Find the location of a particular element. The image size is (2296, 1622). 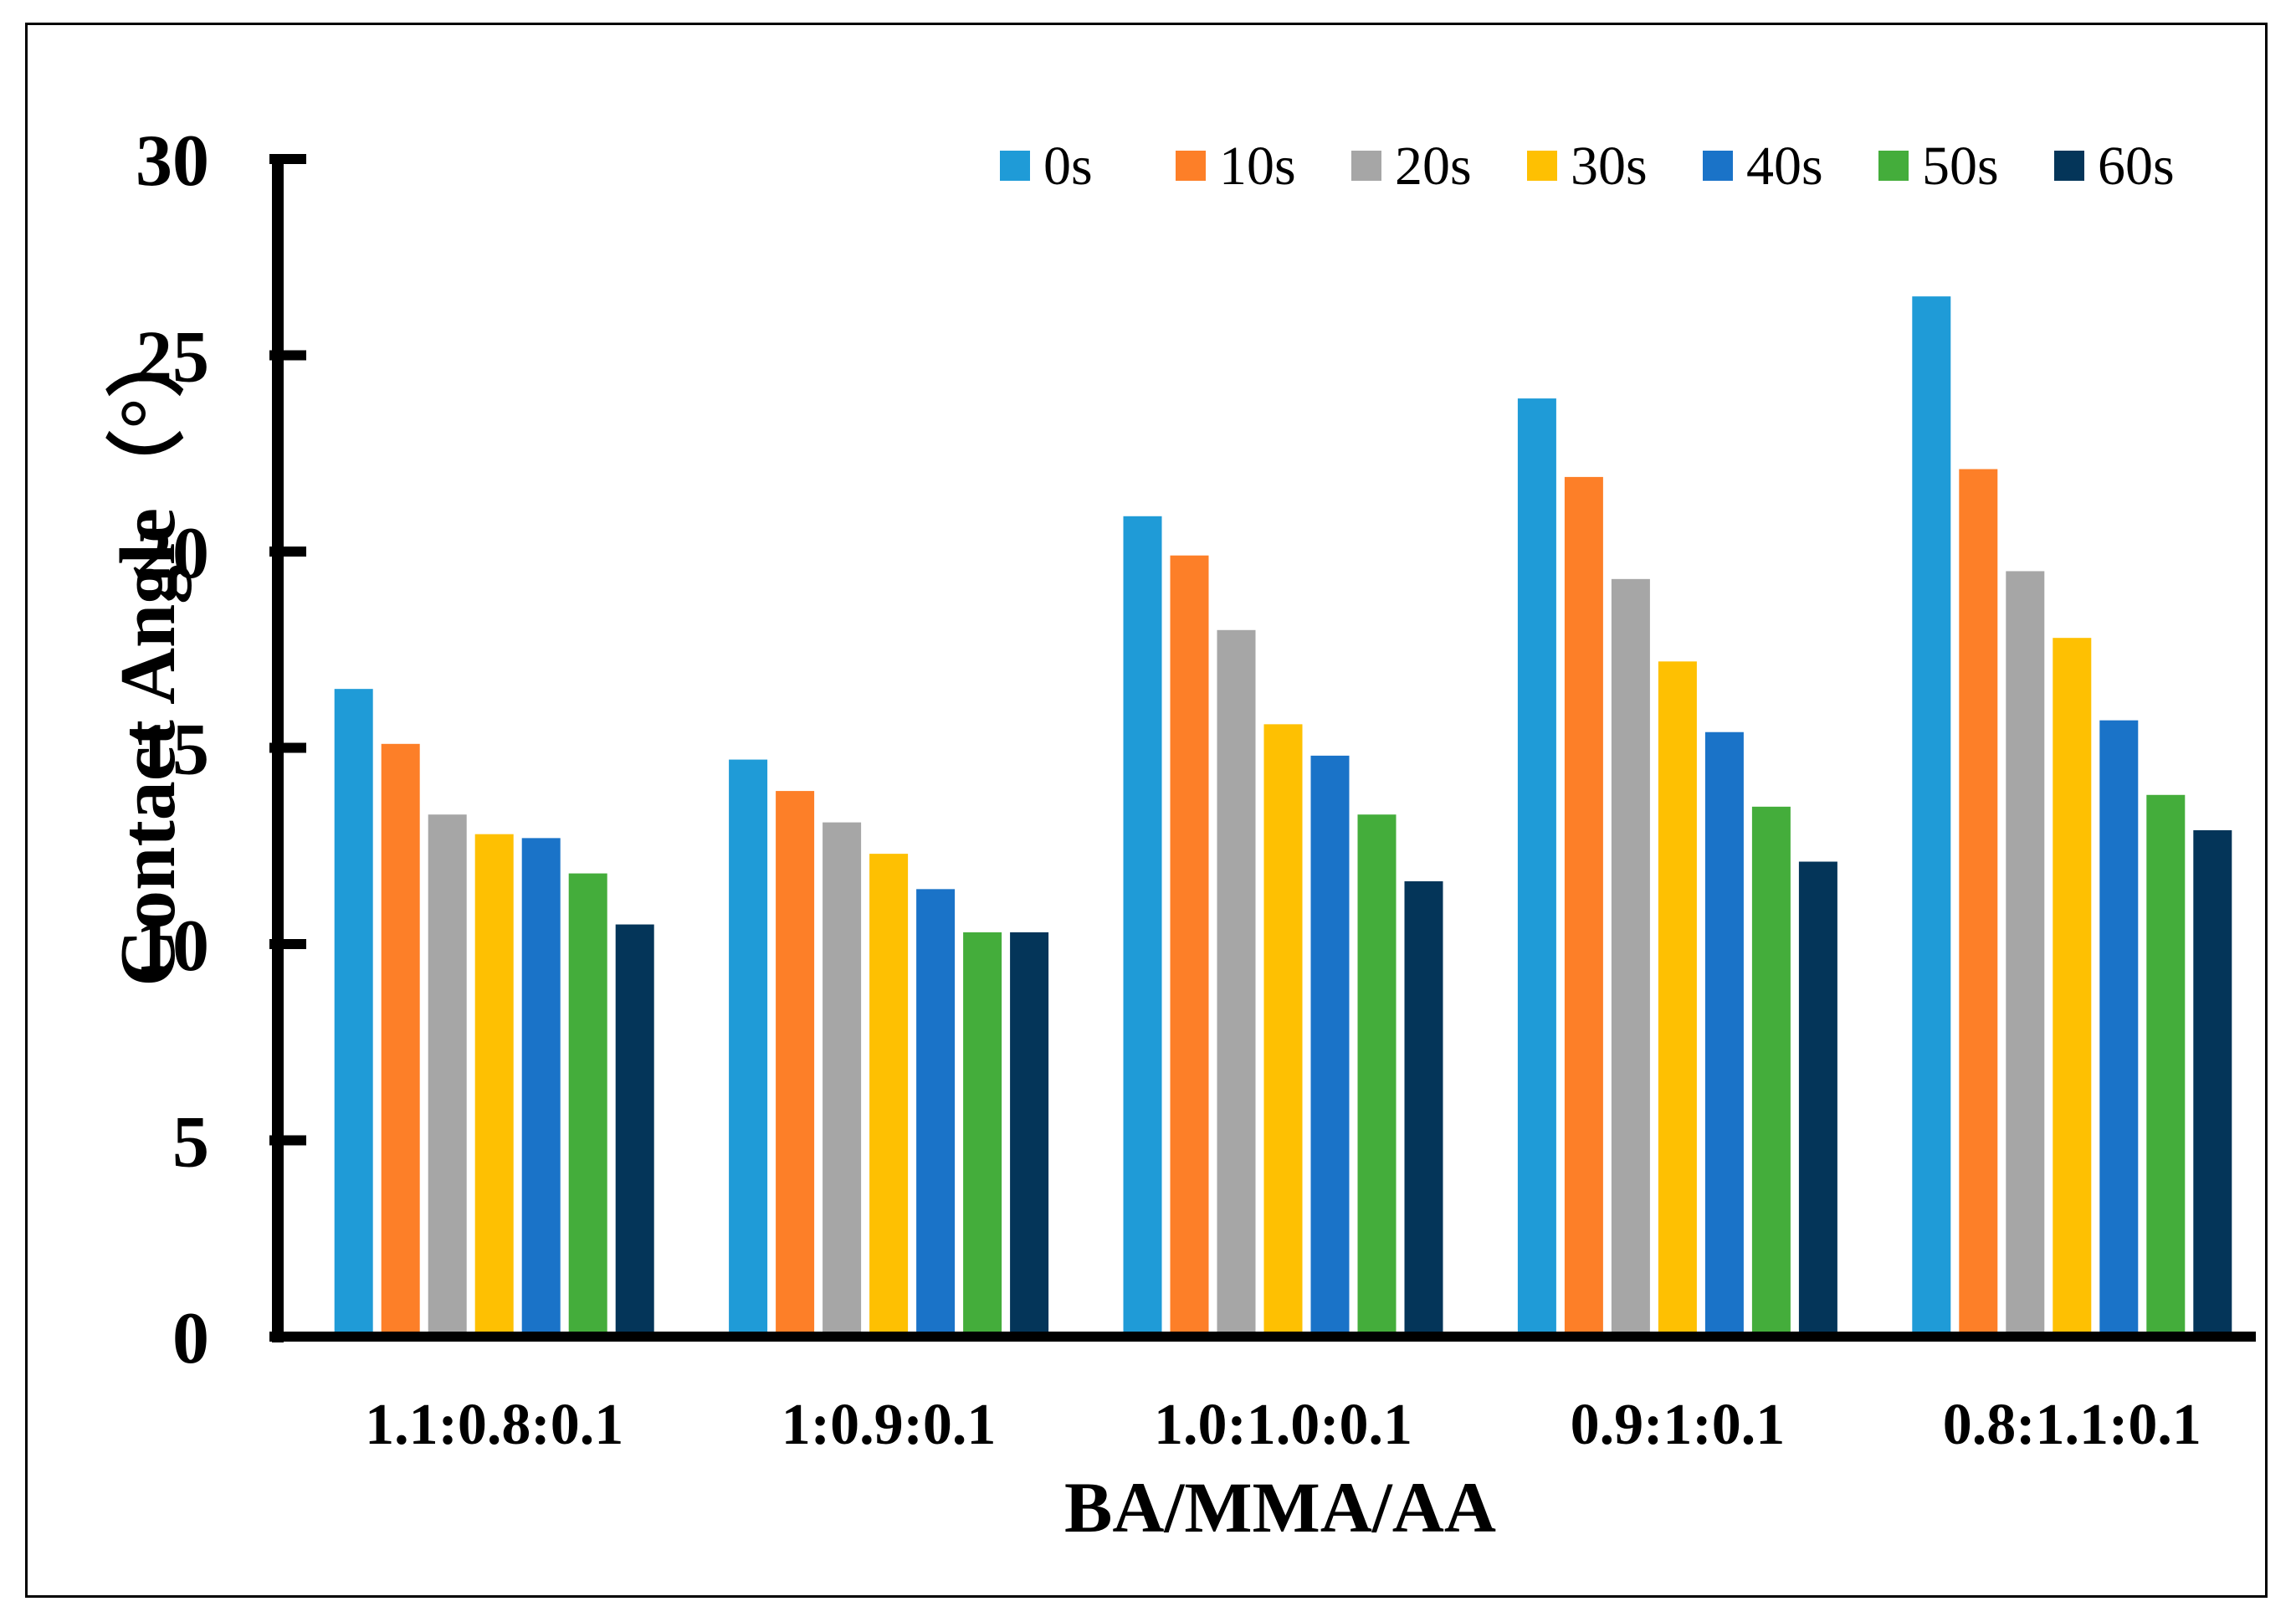

legend-swatch-10s is located at coordinates (1191, 166).